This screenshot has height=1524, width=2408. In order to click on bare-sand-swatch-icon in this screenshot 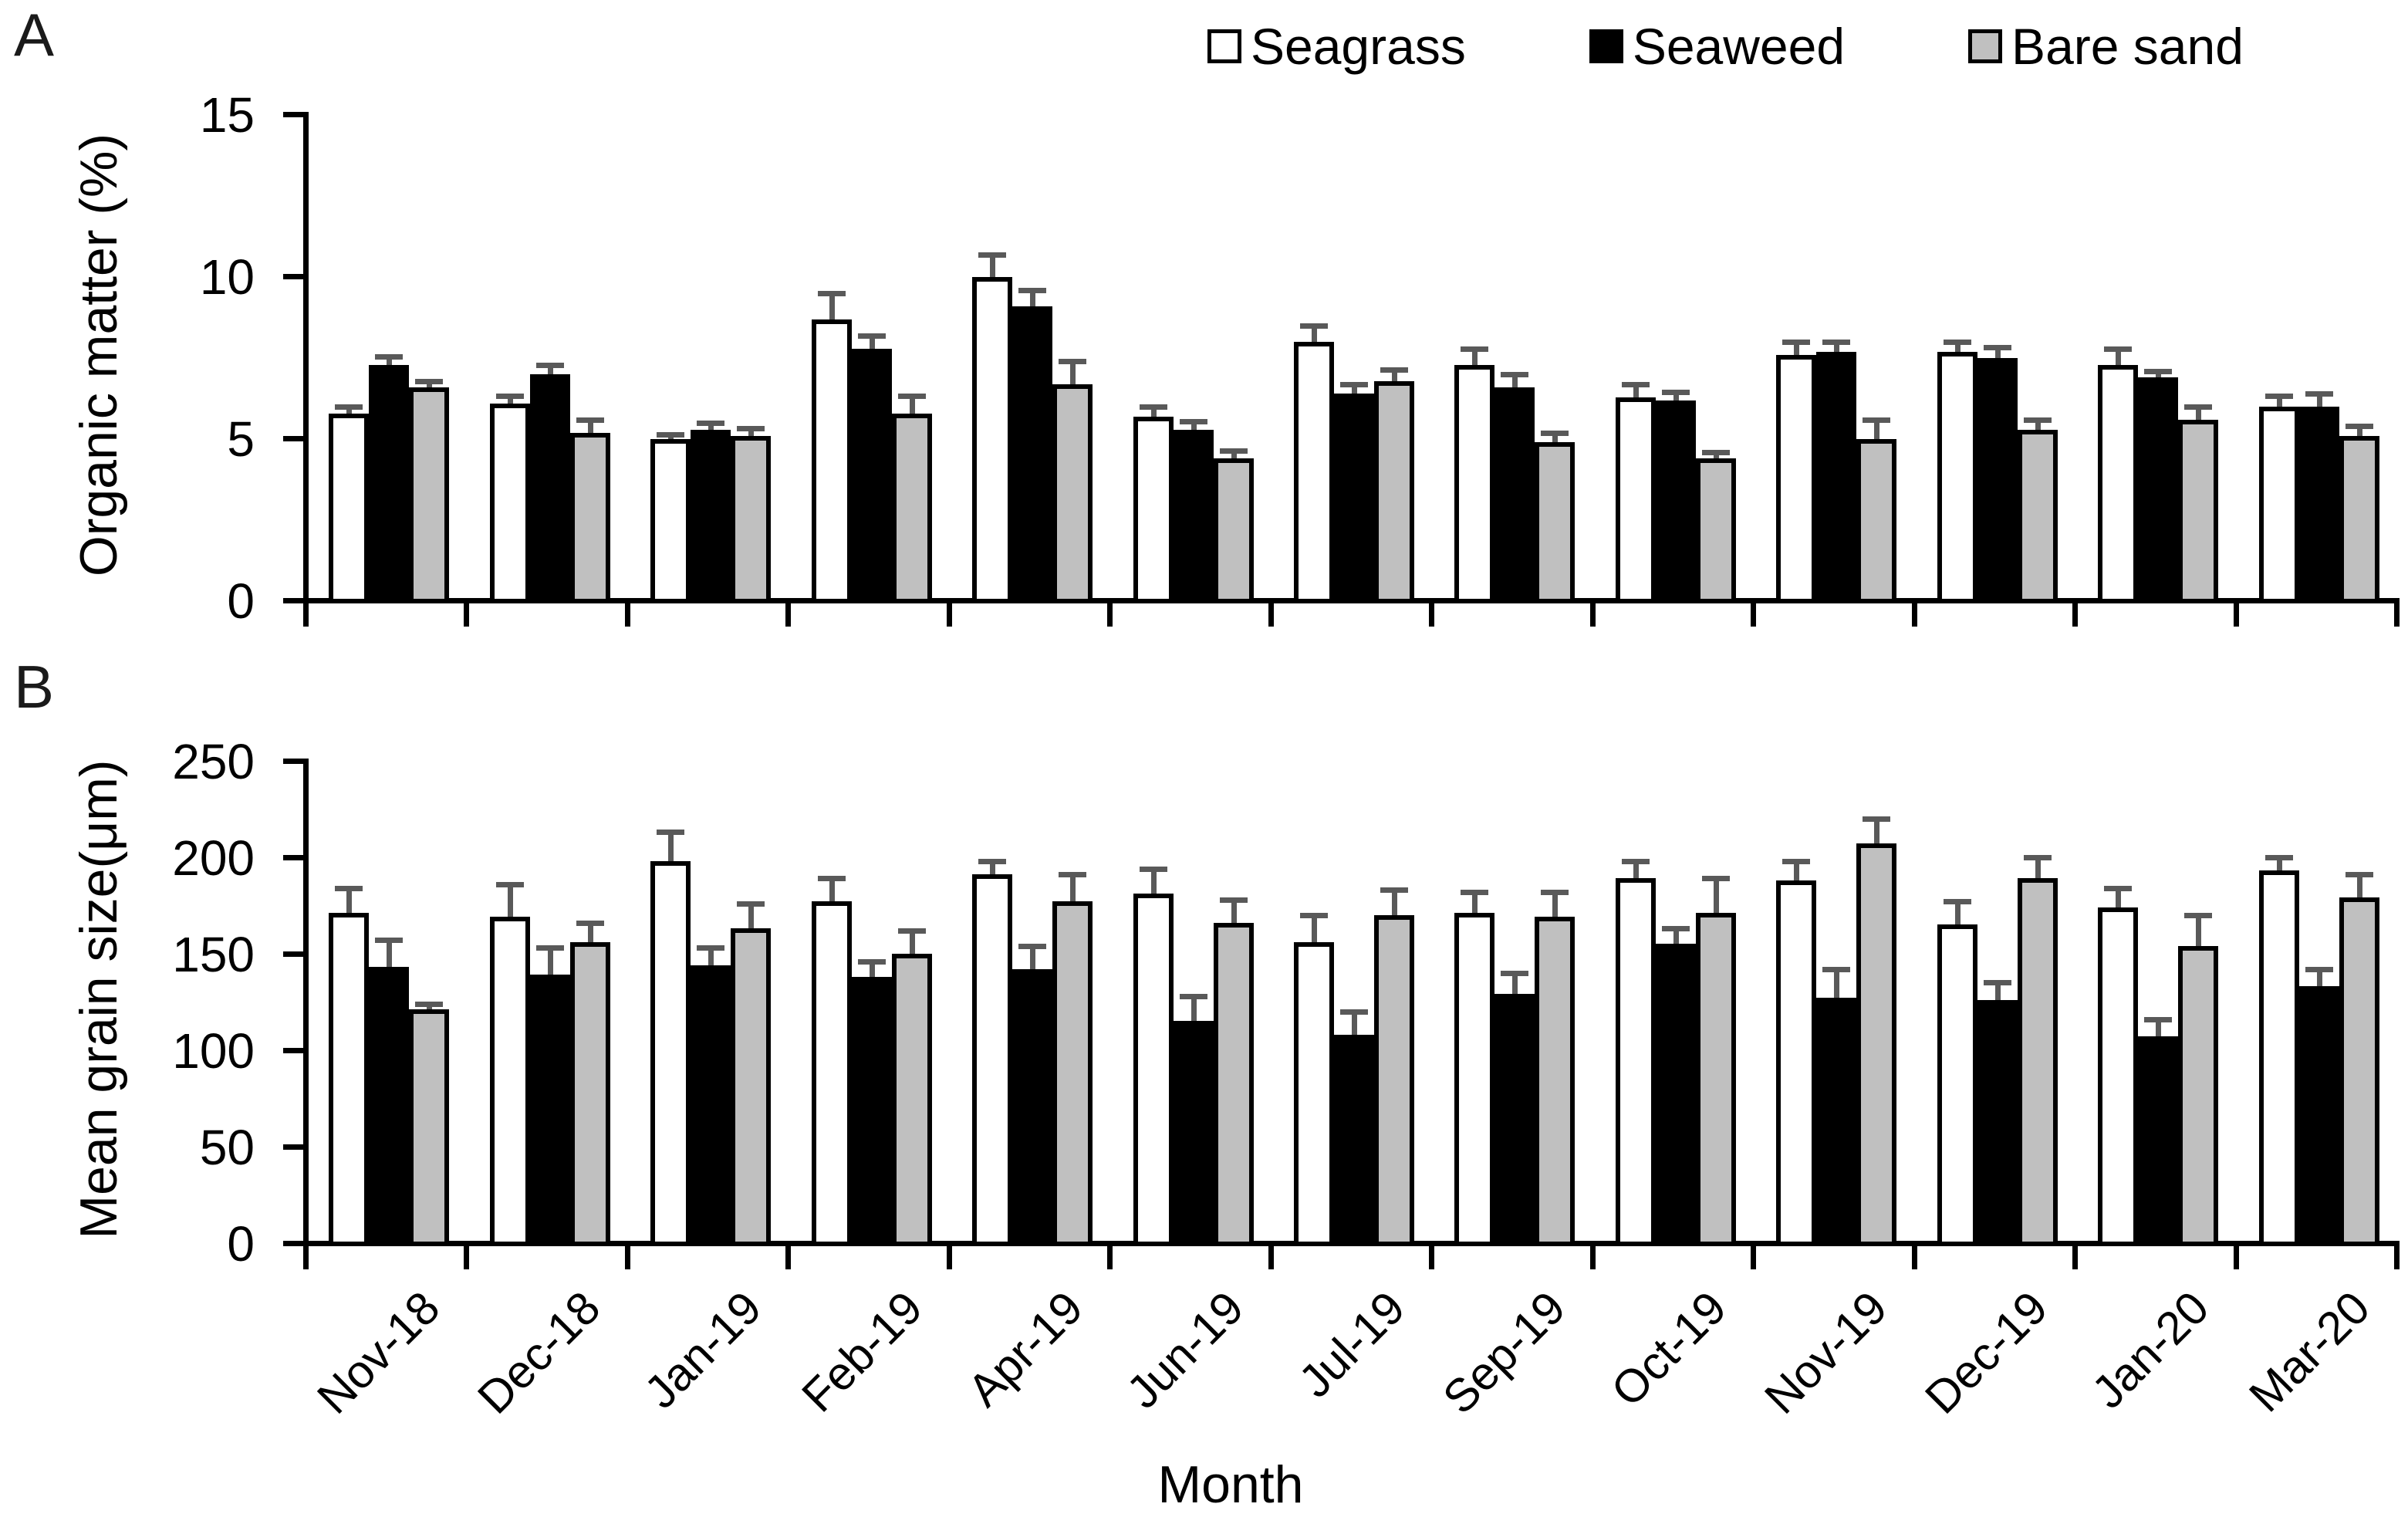, I will do `click(1986, 46)`.